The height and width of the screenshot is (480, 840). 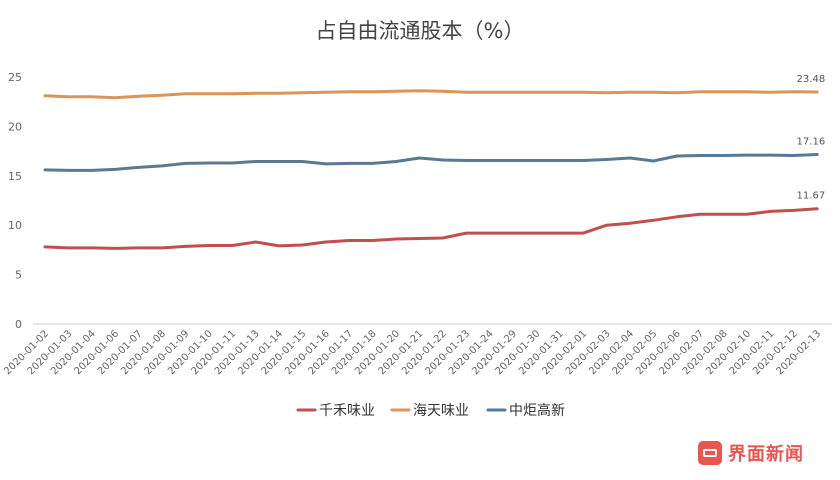 I want to click on jiemian-logo-icon, so click(x=710, y=453).